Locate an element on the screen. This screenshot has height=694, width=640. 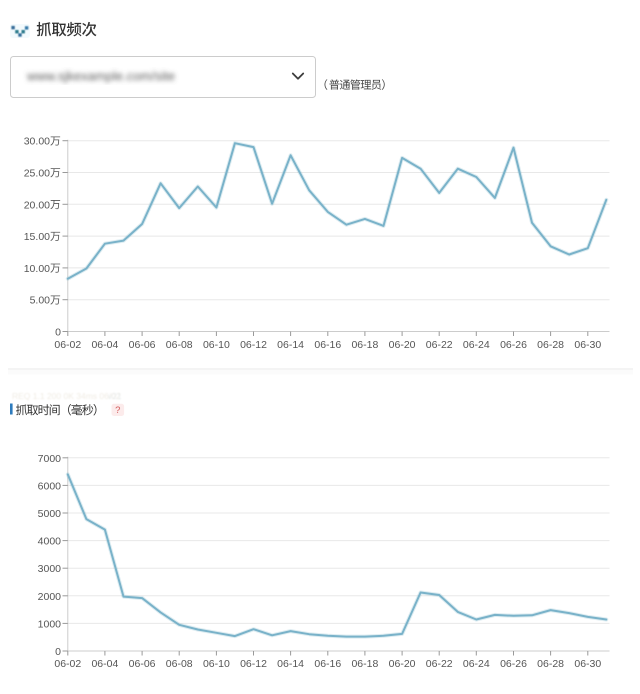
svg-text: 5000 is located at coordinates (50, 514).